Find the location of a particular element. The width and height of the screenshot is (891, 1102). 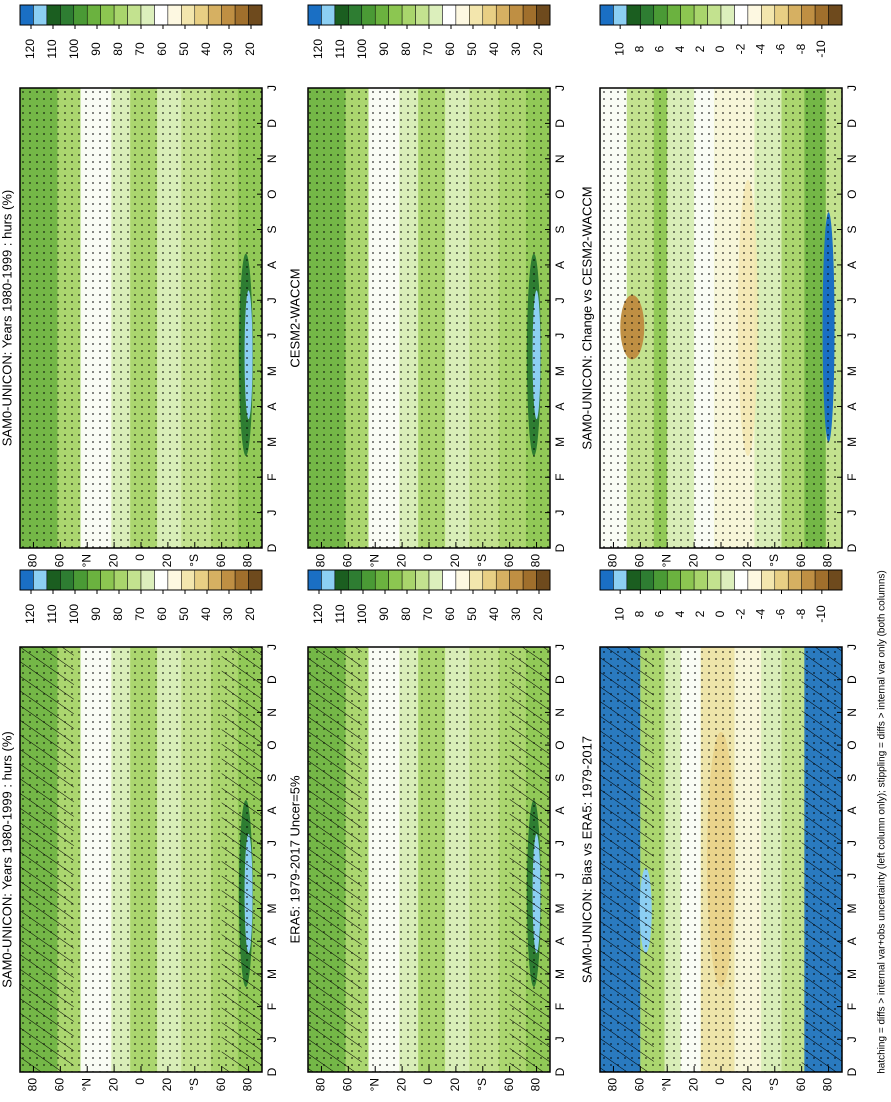

colorbar-label: 6 is located at coordinates (660, 613).